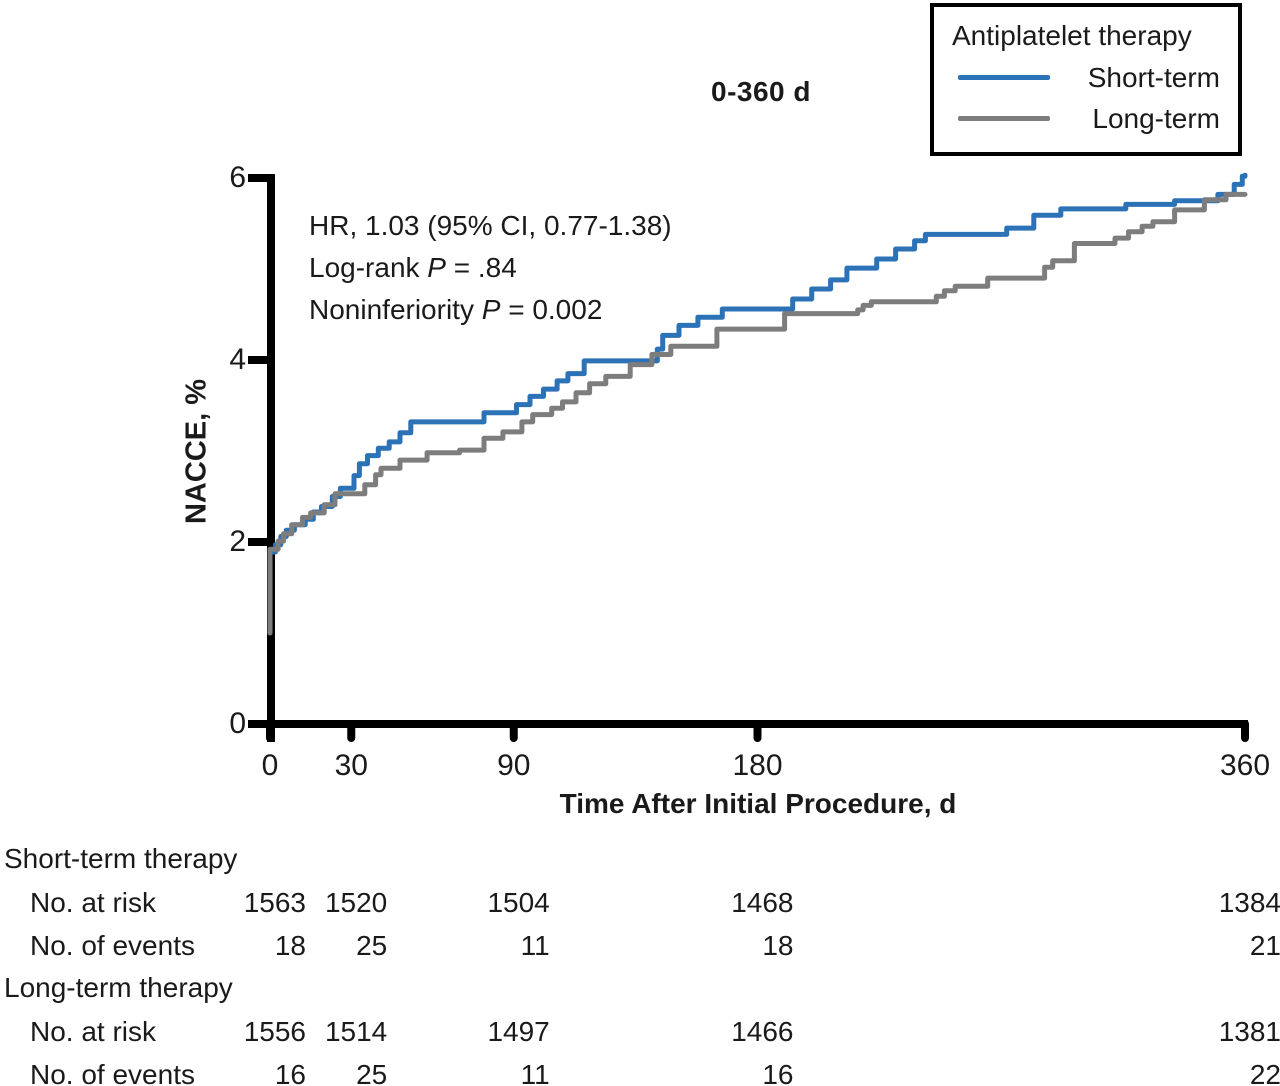 The width and height of the screenshot is (1280, 1086). I want to click on risk-value: 1504, so click(518, 902).